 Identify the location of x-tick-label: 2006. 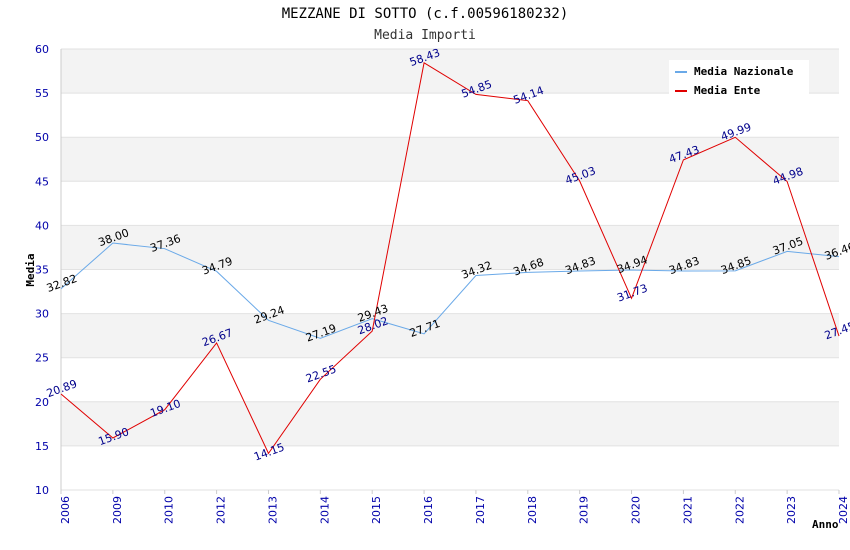
(65, 510).